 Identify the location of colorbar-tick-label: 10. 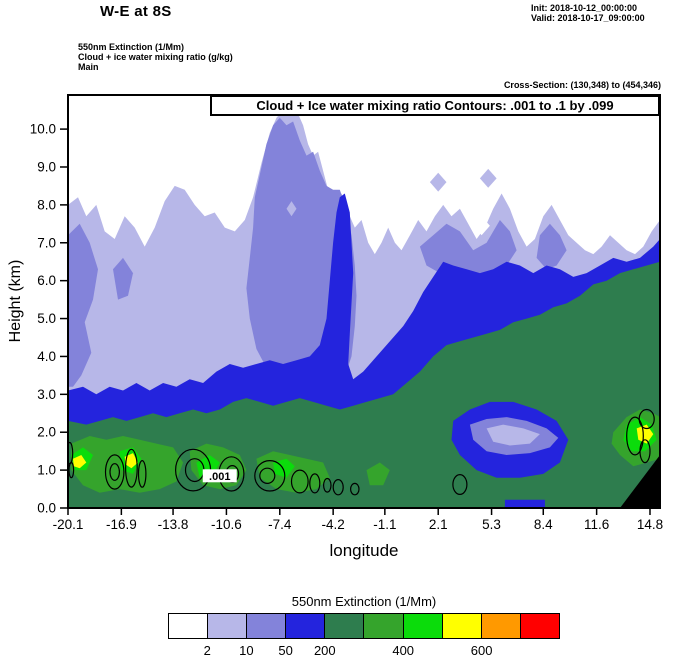
(246, 650).